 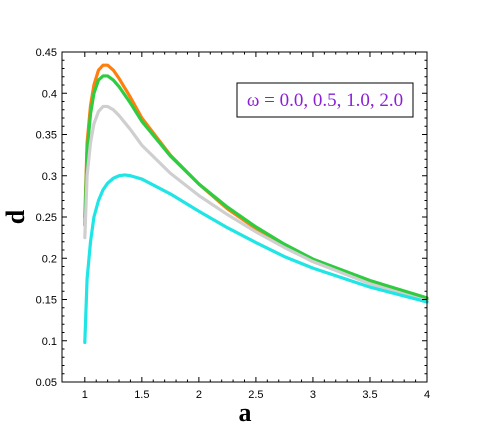 What do you see at coordinates (46, 301) in the screenshot?
I see `y-tick-label: 0.15` at bounding box center [46, 301].